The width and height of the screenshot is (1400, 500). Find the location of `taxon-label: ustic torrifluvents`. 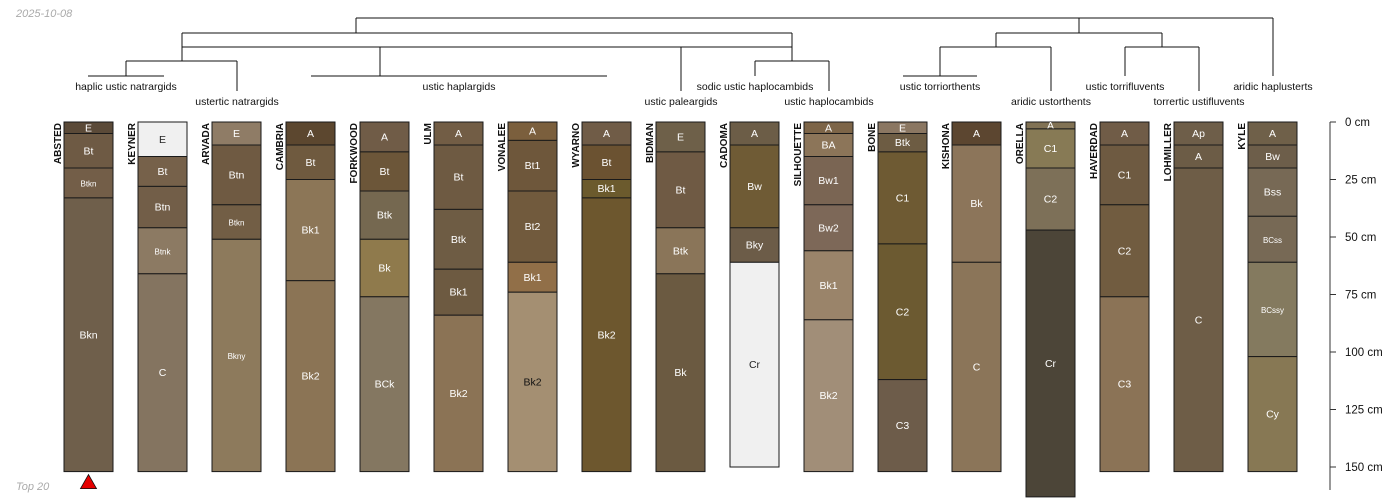

taxon-label: ustic torrifluvents is located at coordinates (1125, 87).